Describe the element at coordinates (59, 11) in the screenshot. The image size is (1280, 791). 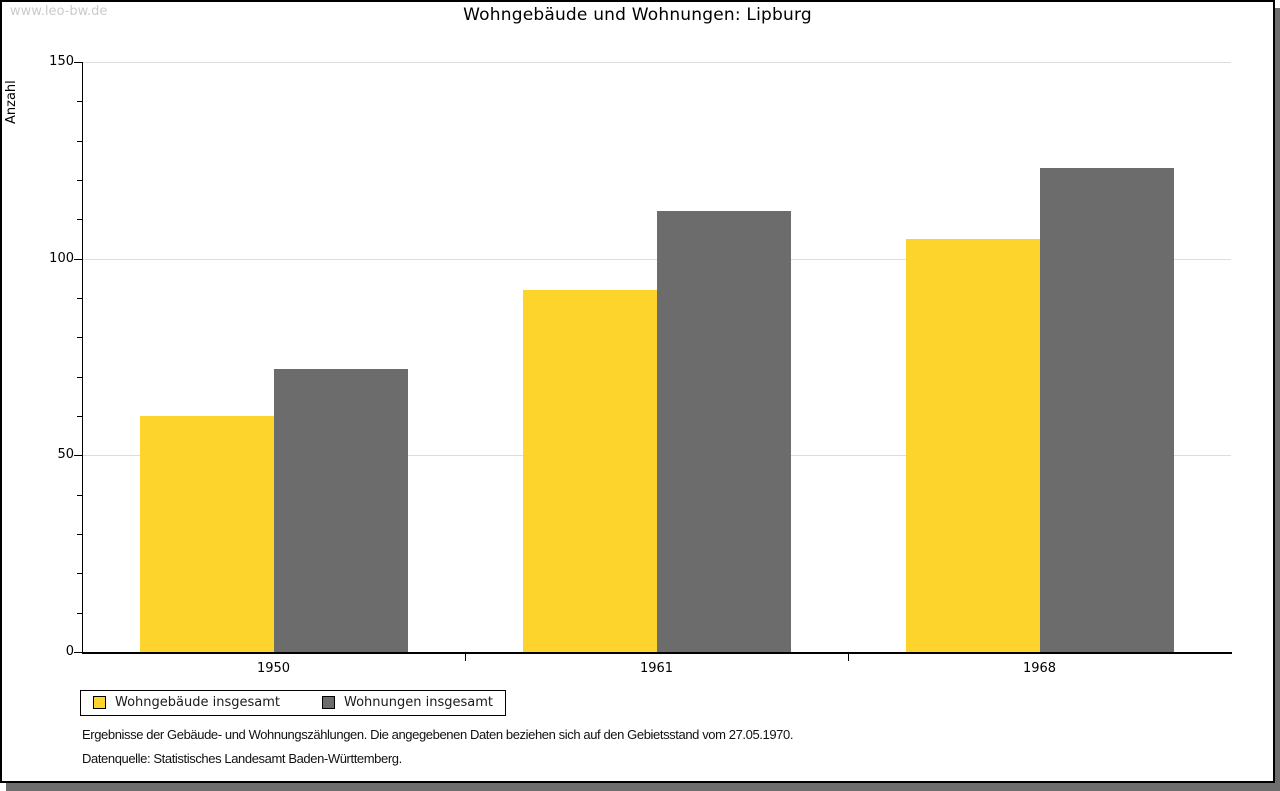
I see `watermark-text: www.leo-bw.de` at that location.